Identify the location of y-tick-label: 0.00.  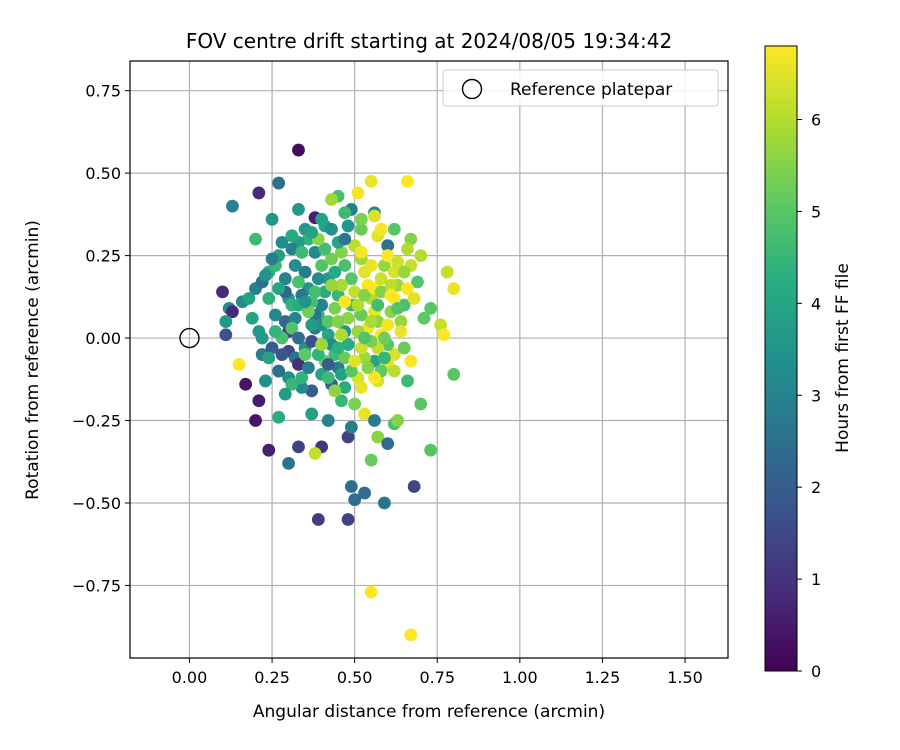
(103, 338).